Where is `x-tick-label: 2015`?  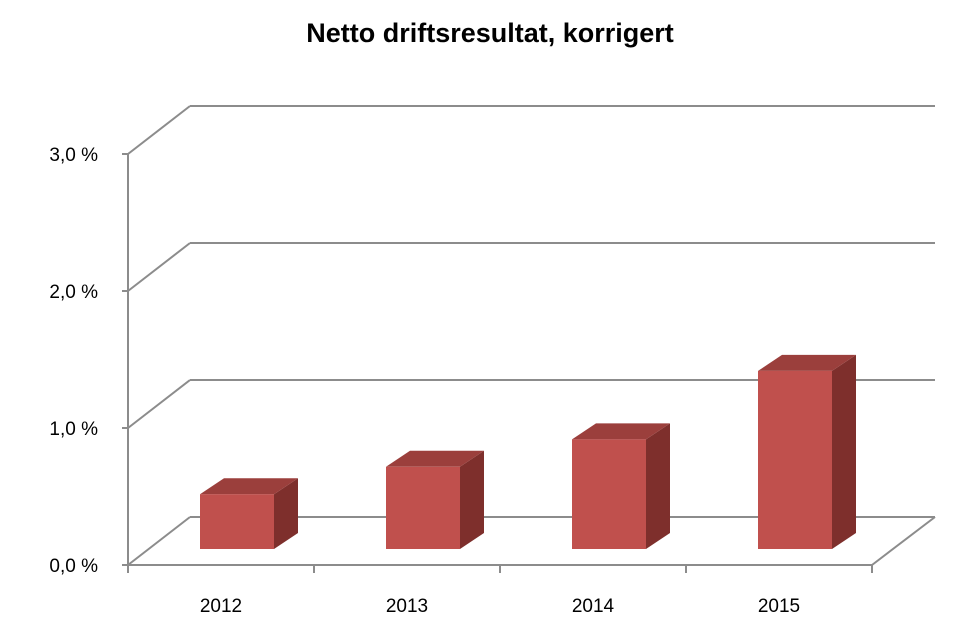
x-tick-label: 2015 is located at coordinates (779, 606).